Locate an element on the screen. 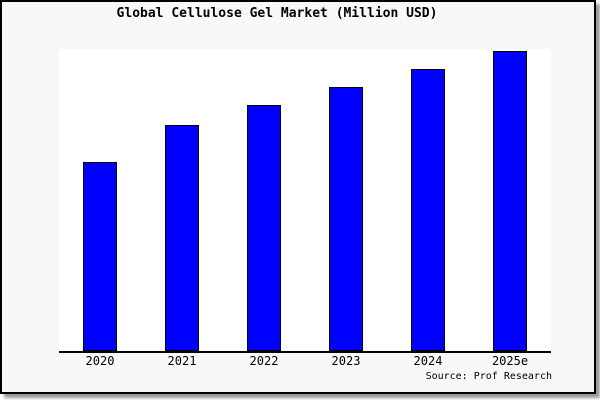 The width and height of the screenshot is (600, 400). x-tick-2024: 2024 is located at coordinates (428, 361).